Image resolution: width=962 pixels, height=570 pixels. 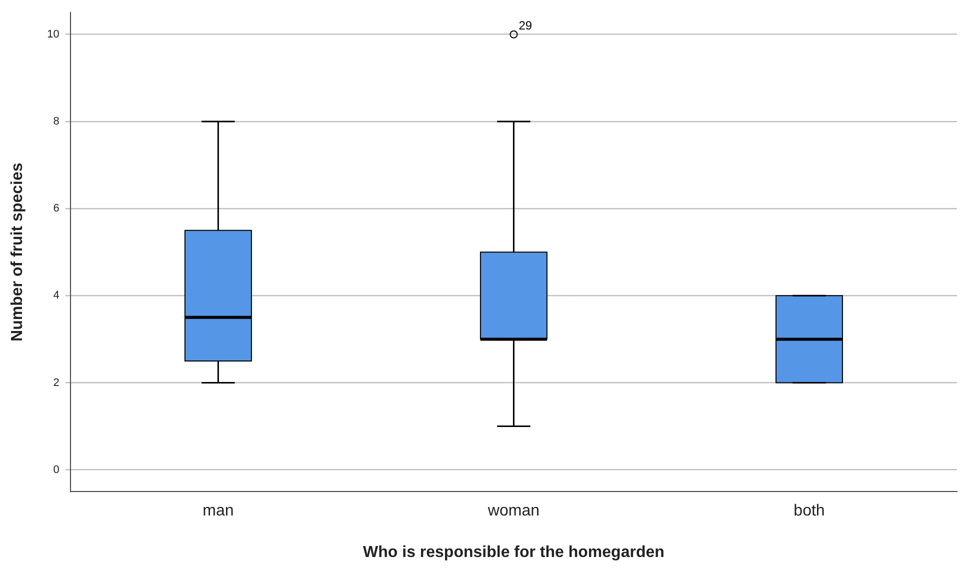 What do you see at coordinates (53, 34) in the screenshot?
I see `y-tick-label: 10` at bounding box center [53, 34].